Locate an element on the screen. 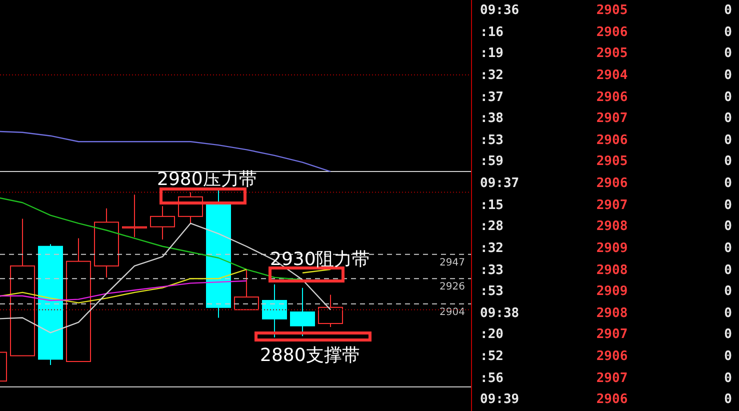 The width and height of the screenshot is (739, 411). text: :20 is located at coordinates (492, 335).